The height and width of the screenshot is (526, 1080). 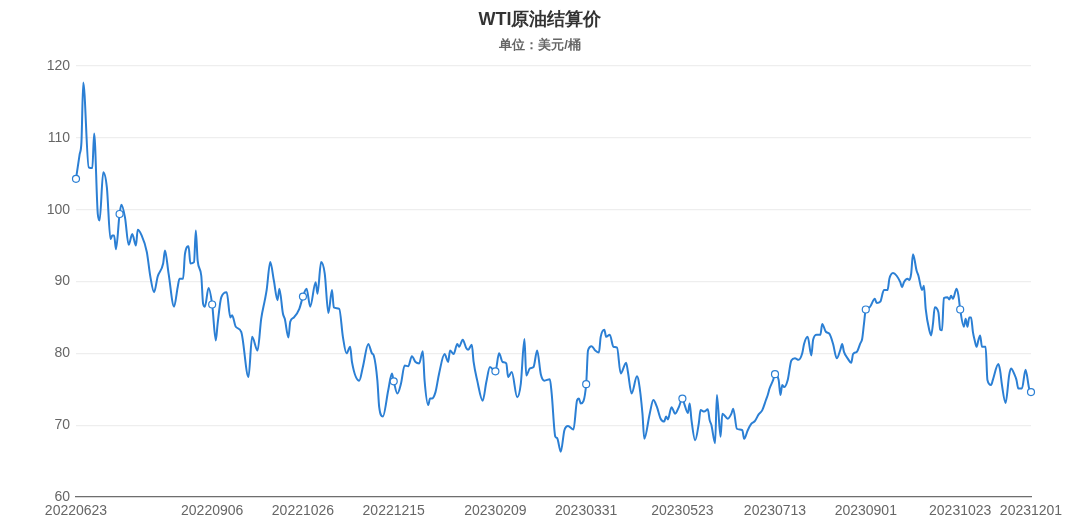 I want to click on x-tick-label: 20230901, so click(x=866, y=510).